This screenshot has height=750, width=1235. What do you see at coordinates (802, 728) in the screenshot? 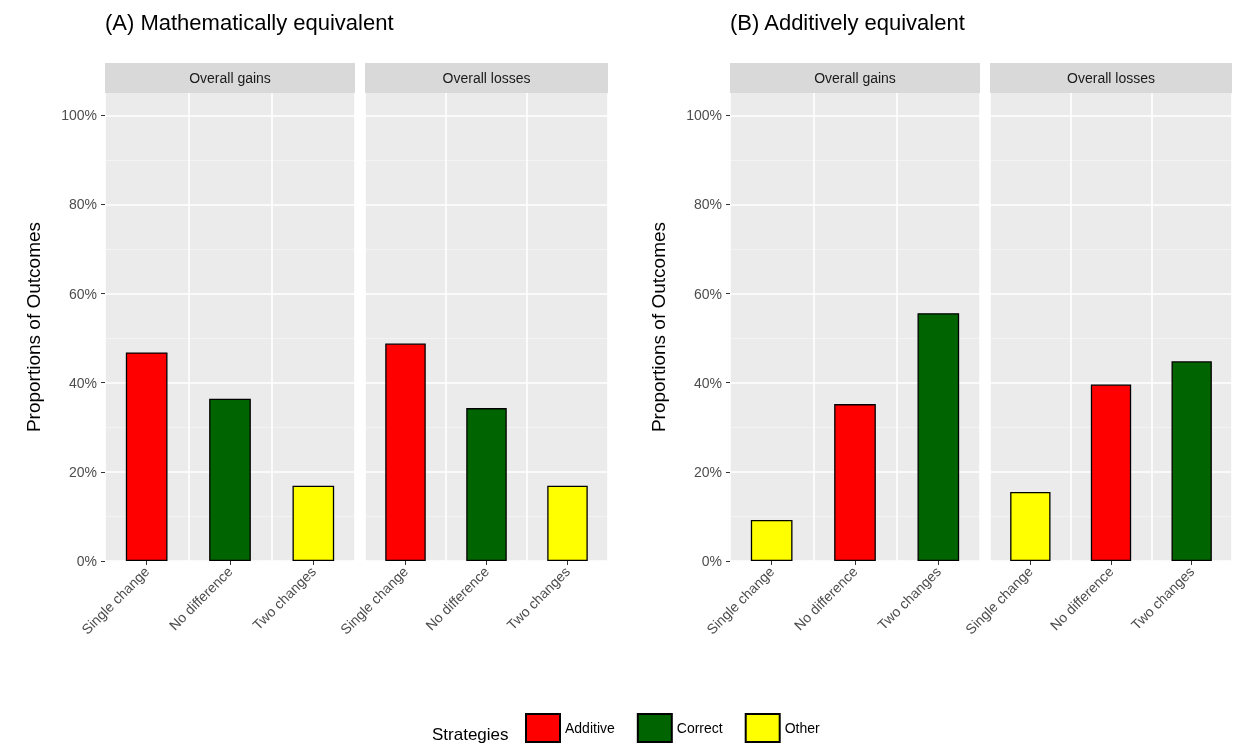
I see `legend-label: Other` at bounding box center [802, 728].